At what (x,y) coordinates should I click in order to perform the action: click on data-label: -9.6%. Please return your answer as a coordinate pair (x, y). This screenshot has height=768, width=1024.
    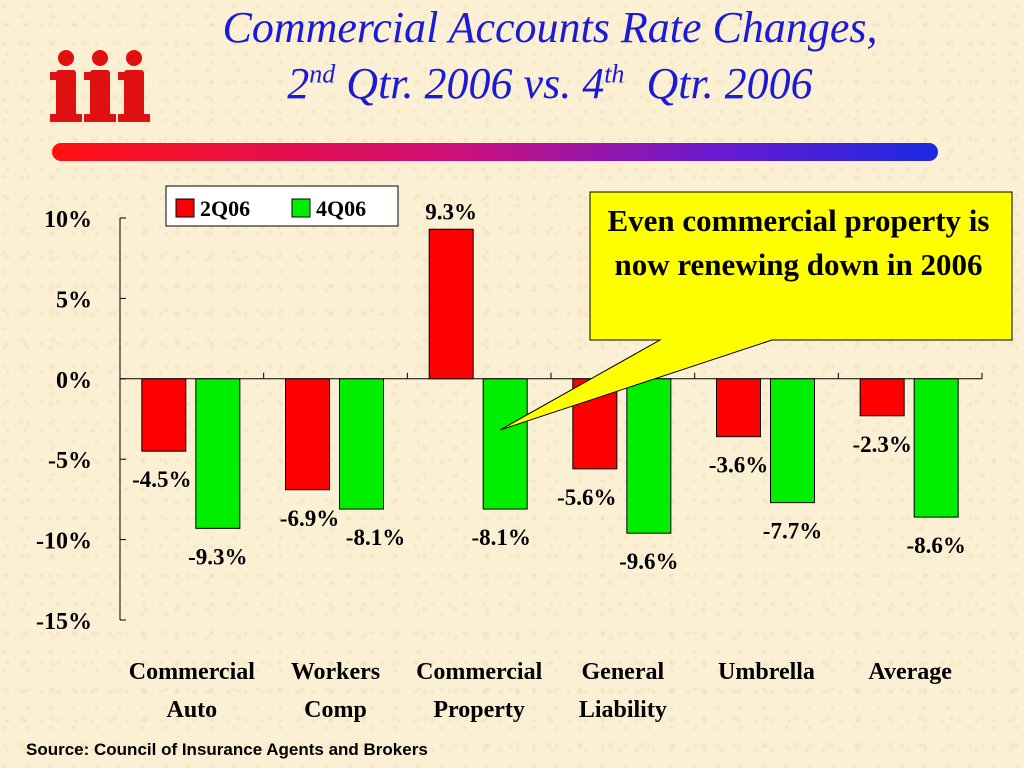
    Looking at the image, I should click on (648, 561).